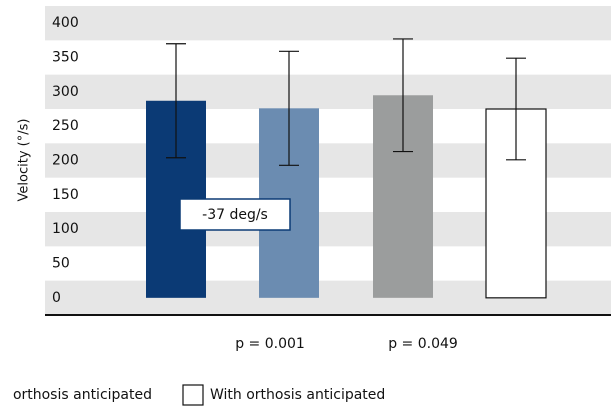 This screenshot has width=611, height=406. Describe the element at coordinates (270, 344) in the screenshot. I see `p-value: p = 0.001` at that location.